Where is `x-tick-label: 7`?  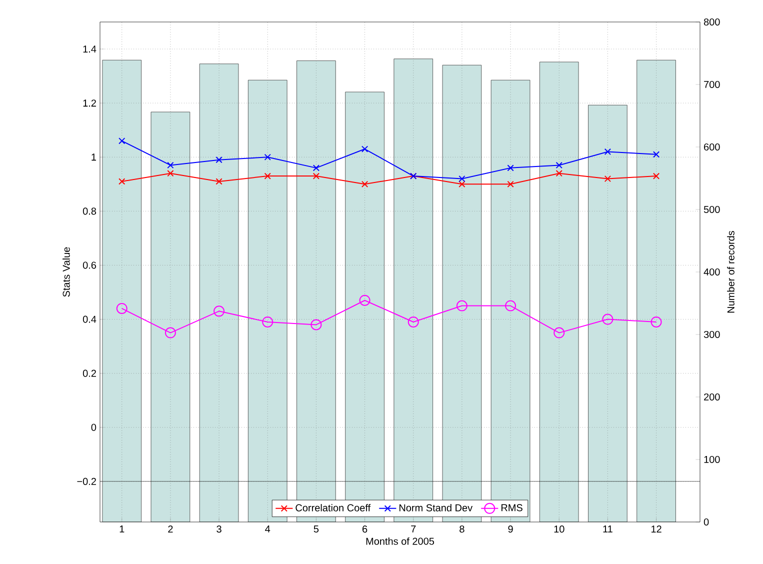 x-tick-label: 7 is located at coordinates (413, 529).